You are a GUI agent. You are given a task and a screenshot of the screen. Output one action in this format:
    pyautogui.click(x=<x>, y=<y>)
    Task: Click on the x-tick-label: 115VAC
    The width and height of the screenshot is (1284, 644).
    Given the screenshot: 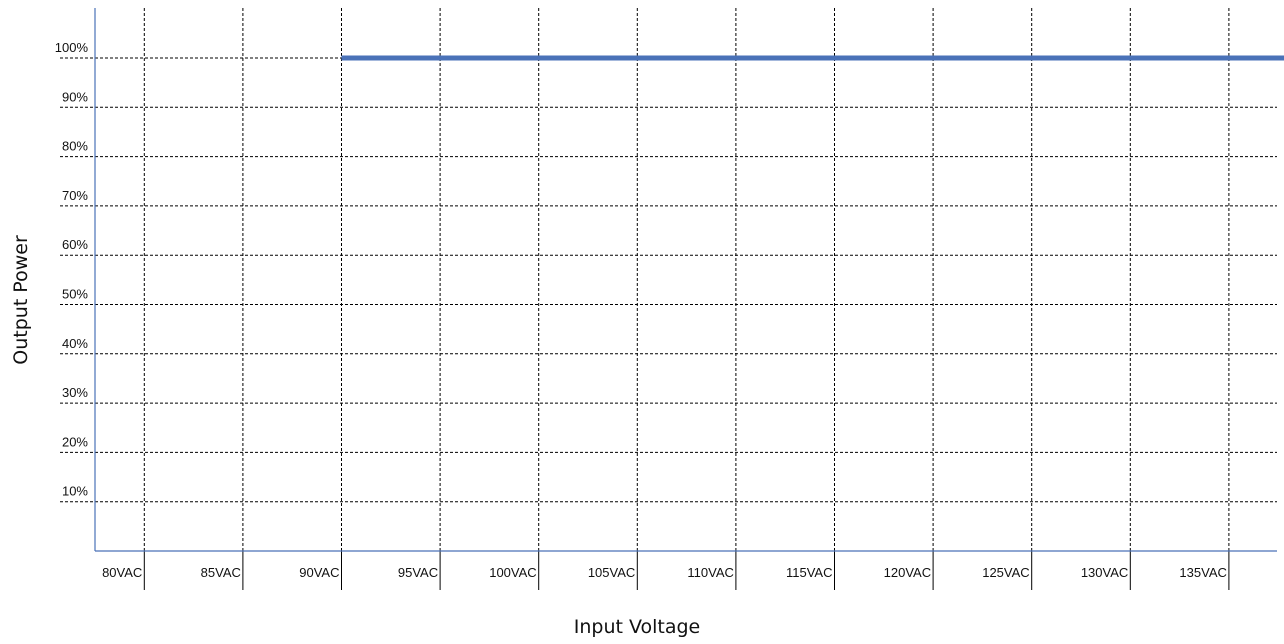 What is the action you would take?
    pyautogui.click(x=809, y=572)
    